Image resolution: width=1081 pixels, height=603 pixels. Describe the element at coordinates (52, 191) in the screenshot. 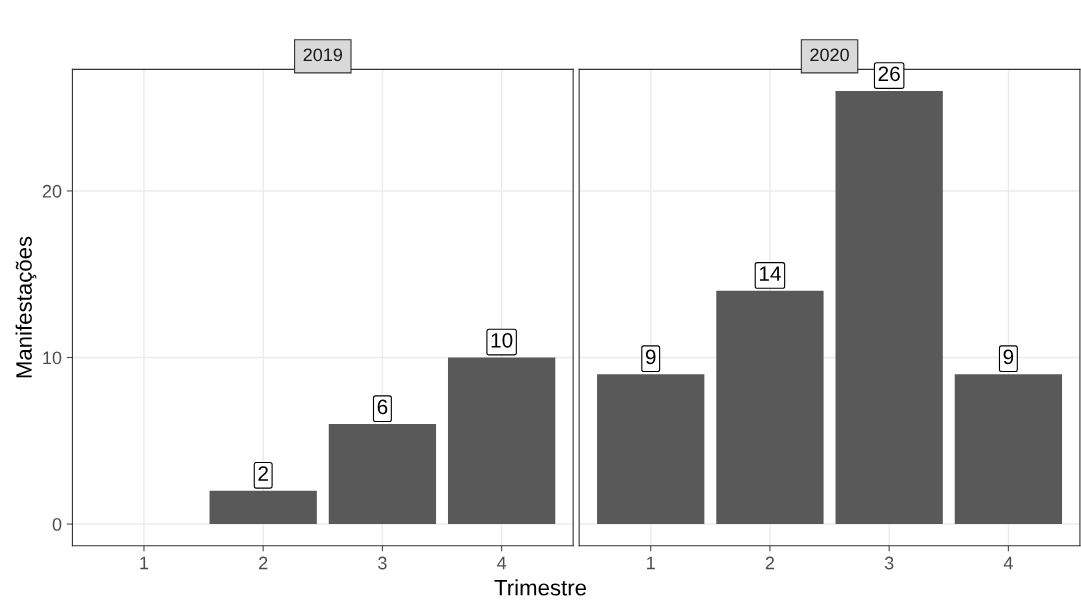

I see `y-tick-label: 20` at that location.